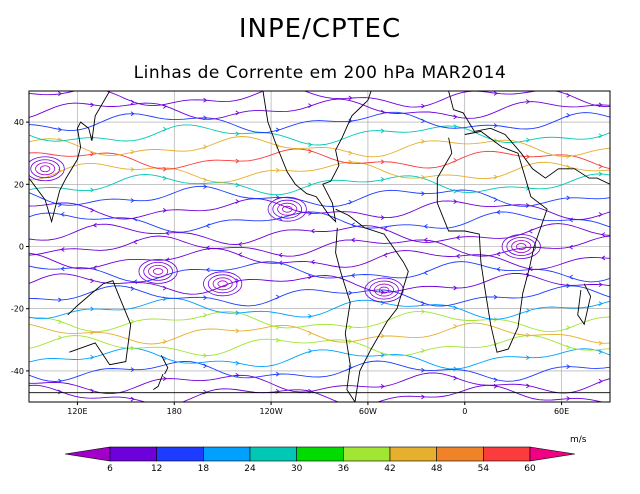 The height and width of the screenshot is (494, 640). Describe the element at coordinates (320, 29) in the screenshot. I see `page-title: INPE/CPTEC` at that location.